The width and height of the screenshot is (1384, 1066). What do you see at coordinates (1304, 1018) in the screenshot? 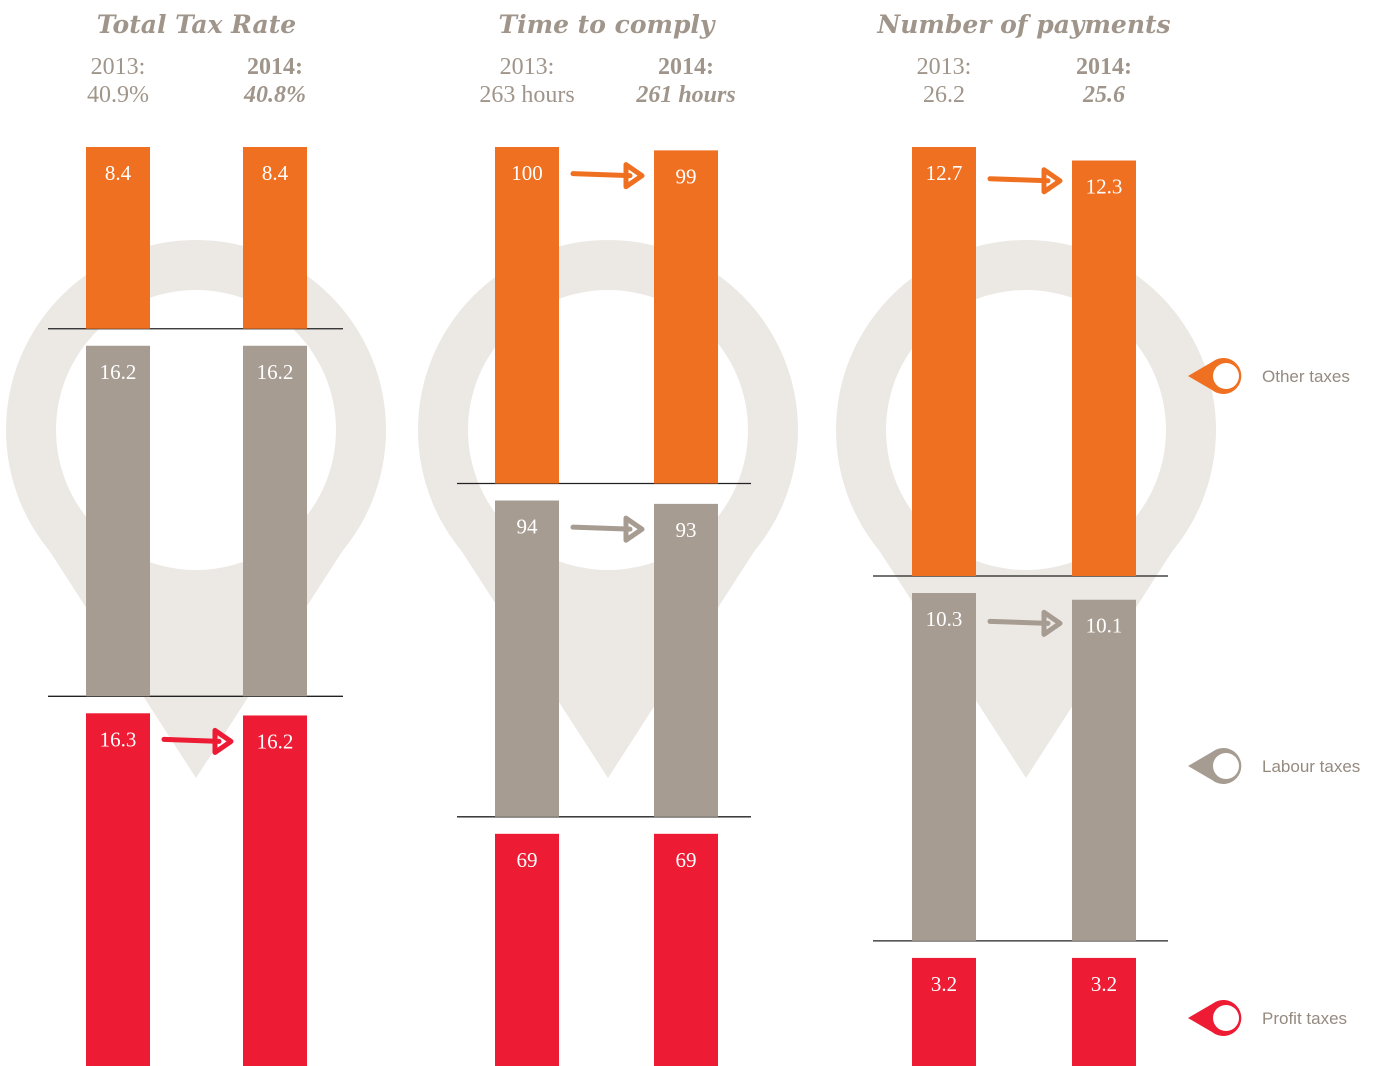
I see `legend-label: Profit taxes` at bounding box center [1304, 1018].